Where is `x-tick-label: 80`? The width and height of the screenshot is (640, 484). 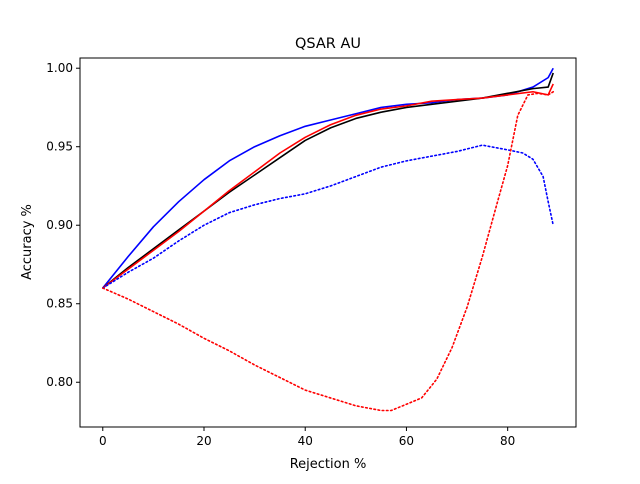
x-tick-label: 80 is located at coordinates (507, 441).